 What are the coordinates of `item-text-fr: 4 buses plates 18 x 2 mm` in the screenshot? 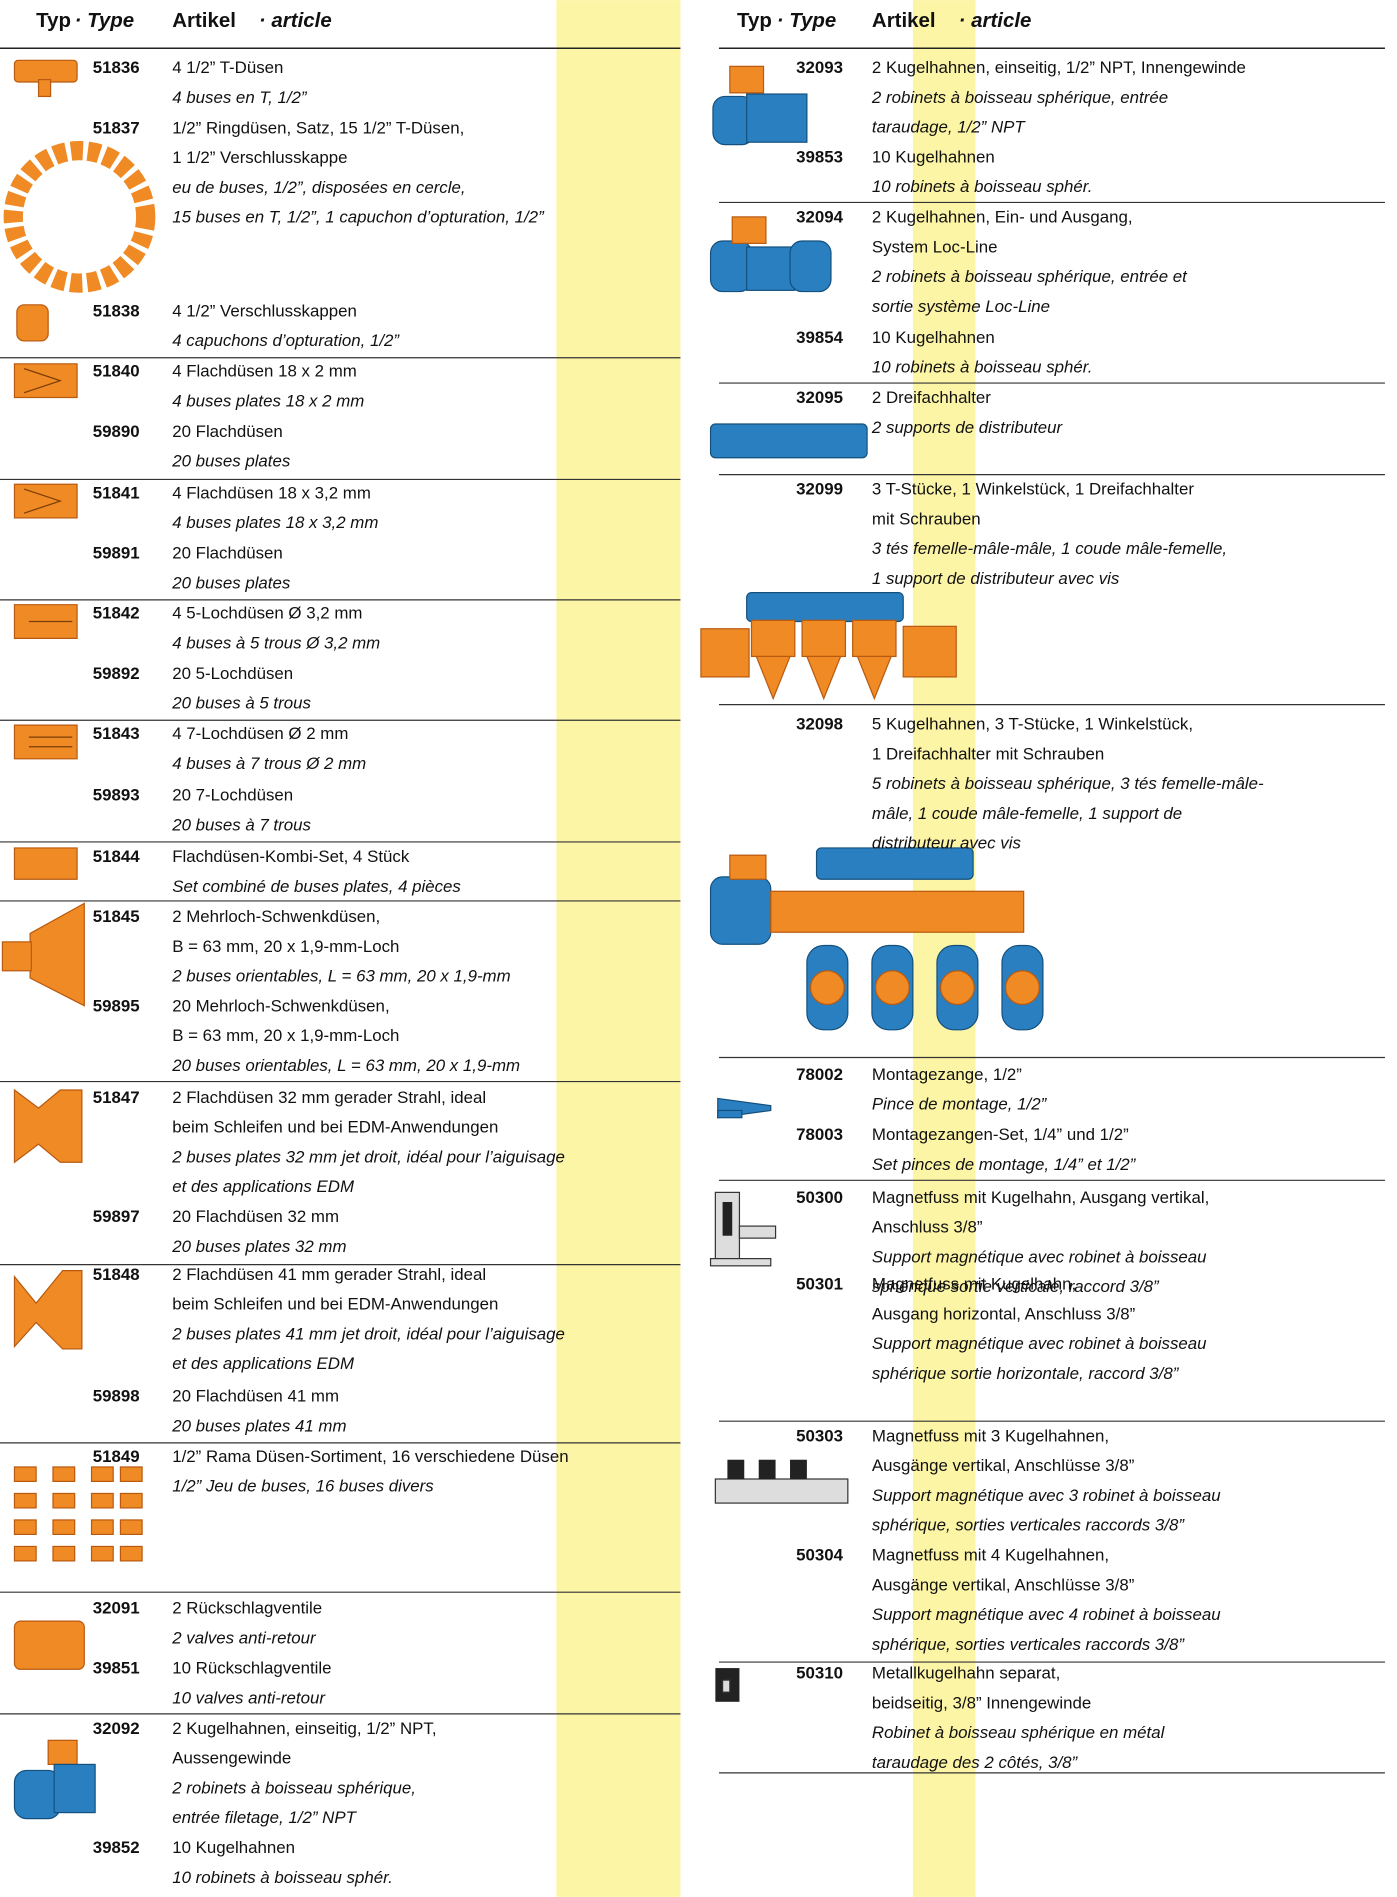 It's located at (268, 400).